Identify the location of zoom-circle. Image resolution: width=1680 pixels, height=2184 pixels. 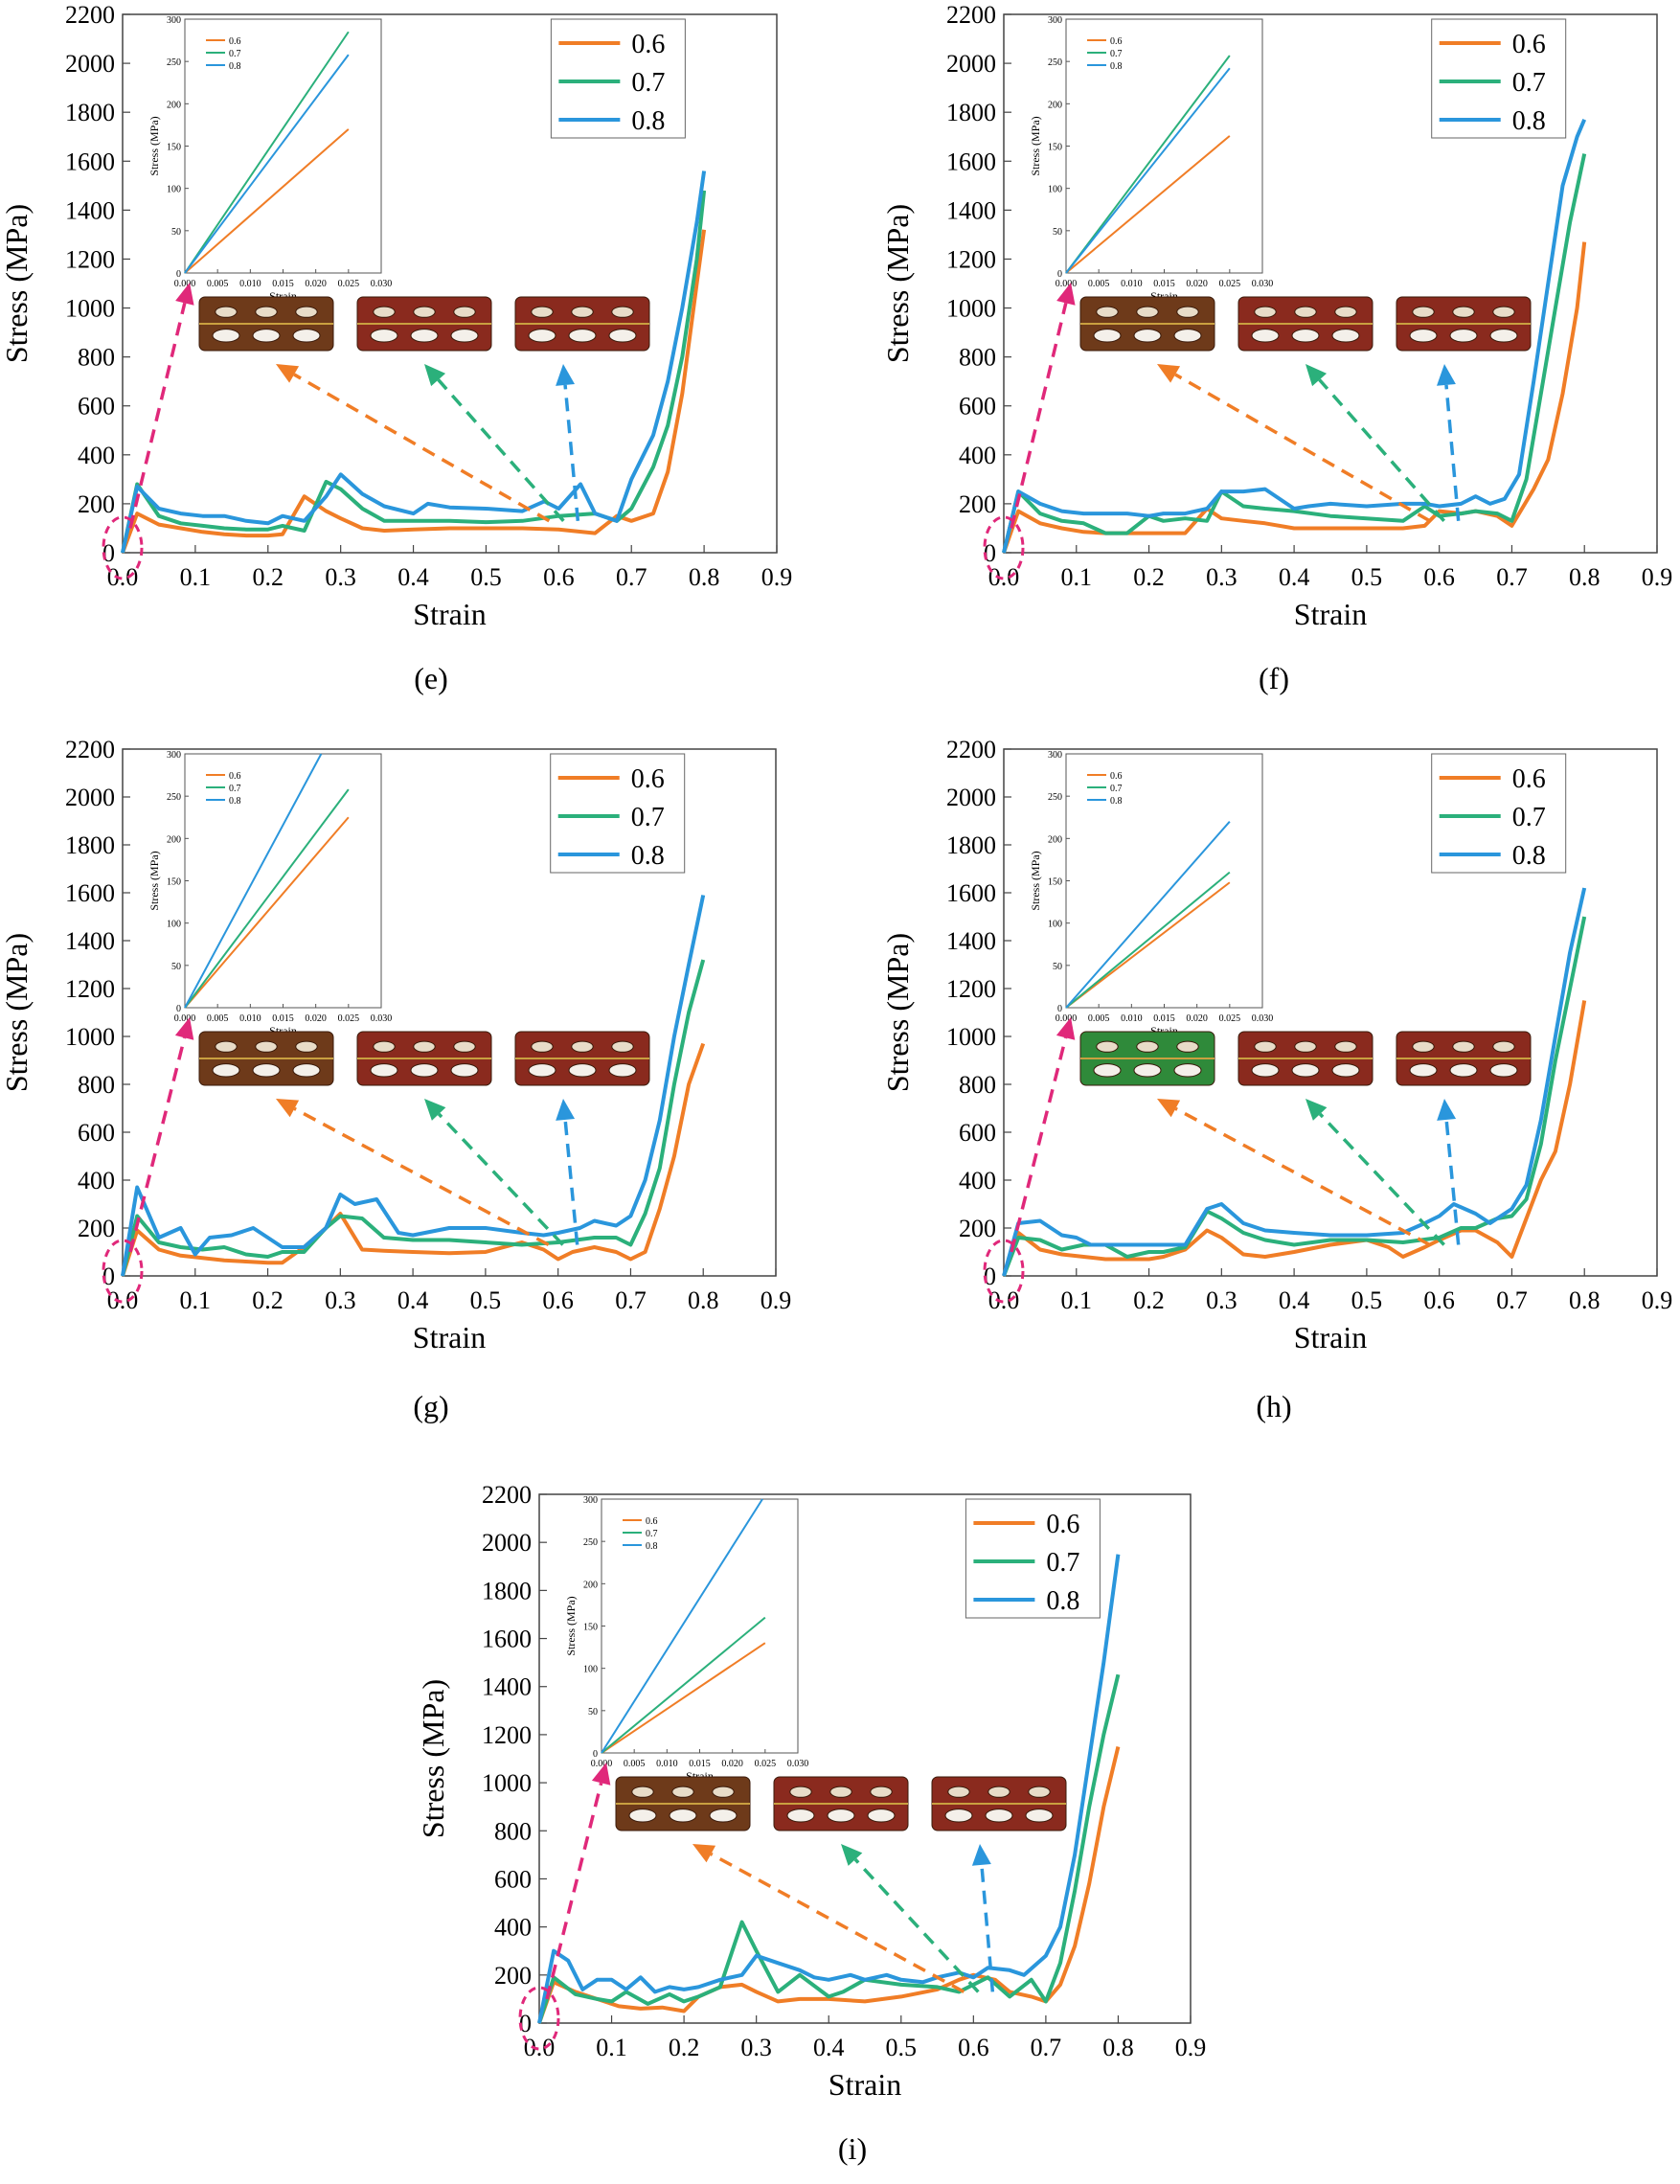
(123, 547).